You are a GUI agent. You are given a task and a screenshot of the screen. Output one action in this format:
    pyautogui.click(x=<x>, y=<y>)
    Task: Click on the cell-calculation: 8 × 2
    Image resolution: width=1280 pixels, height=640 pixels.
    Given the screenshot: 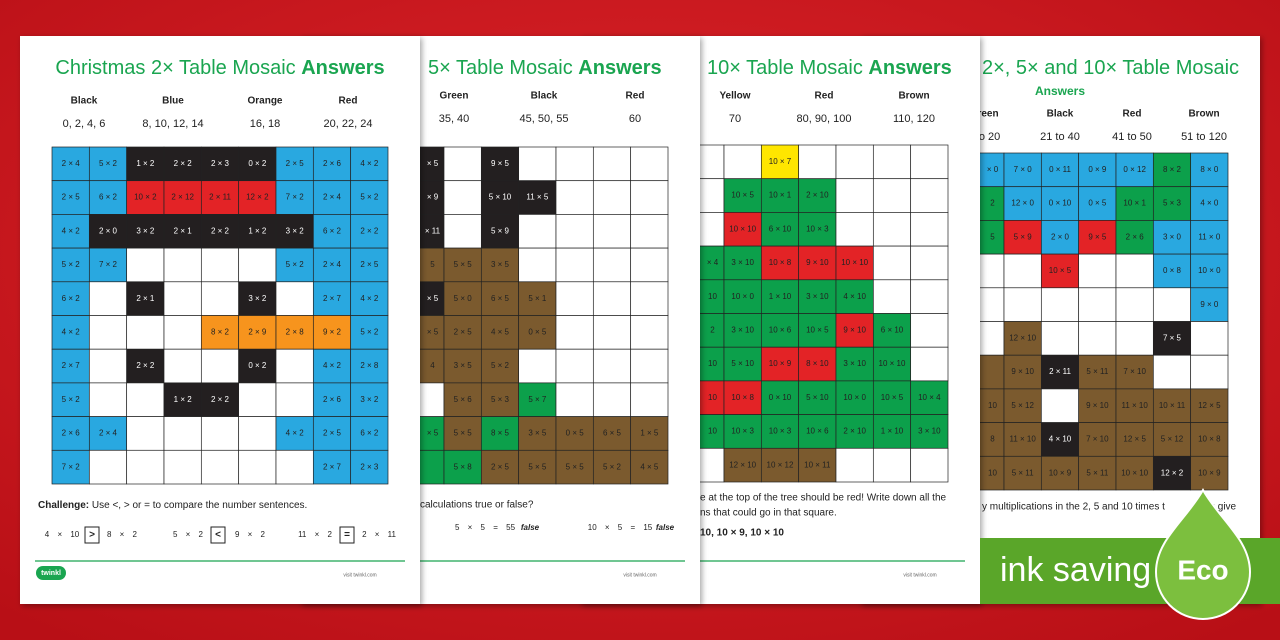 What is the action you would take?
    pyautogui.click(x=220, y=331)
    